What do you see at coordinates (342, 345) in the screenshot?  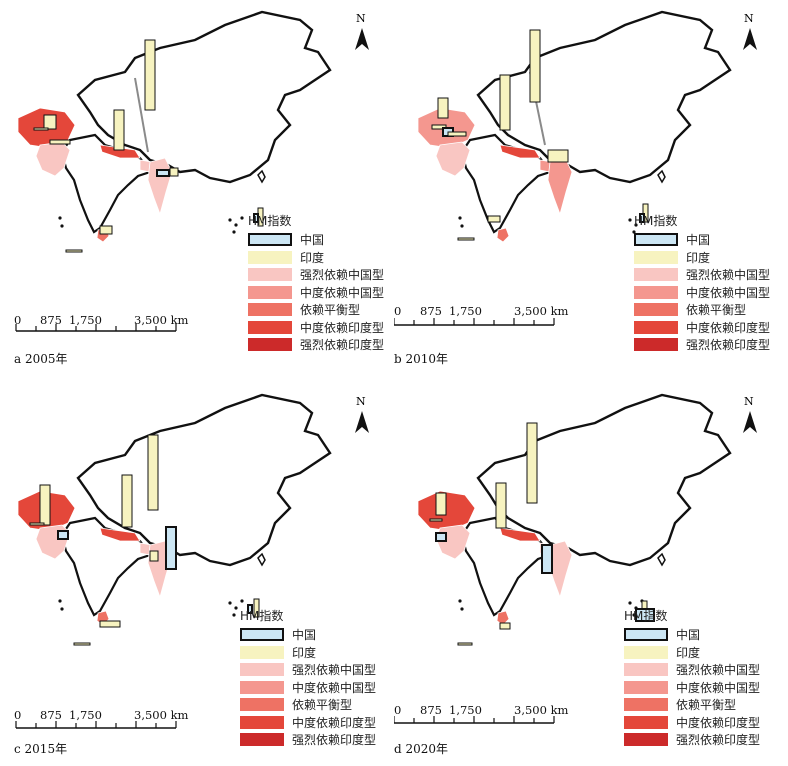 I see `legend-label: 强烈依赖印度型` at bounding box center [342, 345].